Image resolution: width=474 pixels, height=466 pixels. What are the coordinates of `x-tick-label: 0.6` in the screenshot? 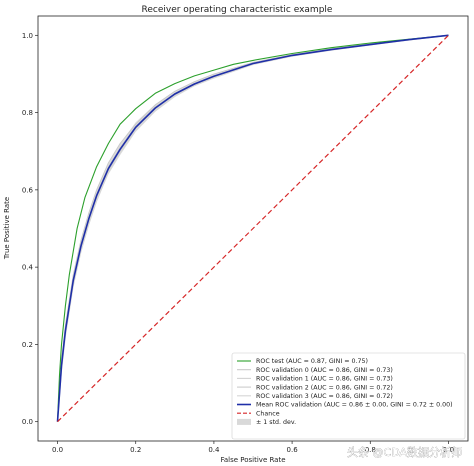 It's located at (293, 450).